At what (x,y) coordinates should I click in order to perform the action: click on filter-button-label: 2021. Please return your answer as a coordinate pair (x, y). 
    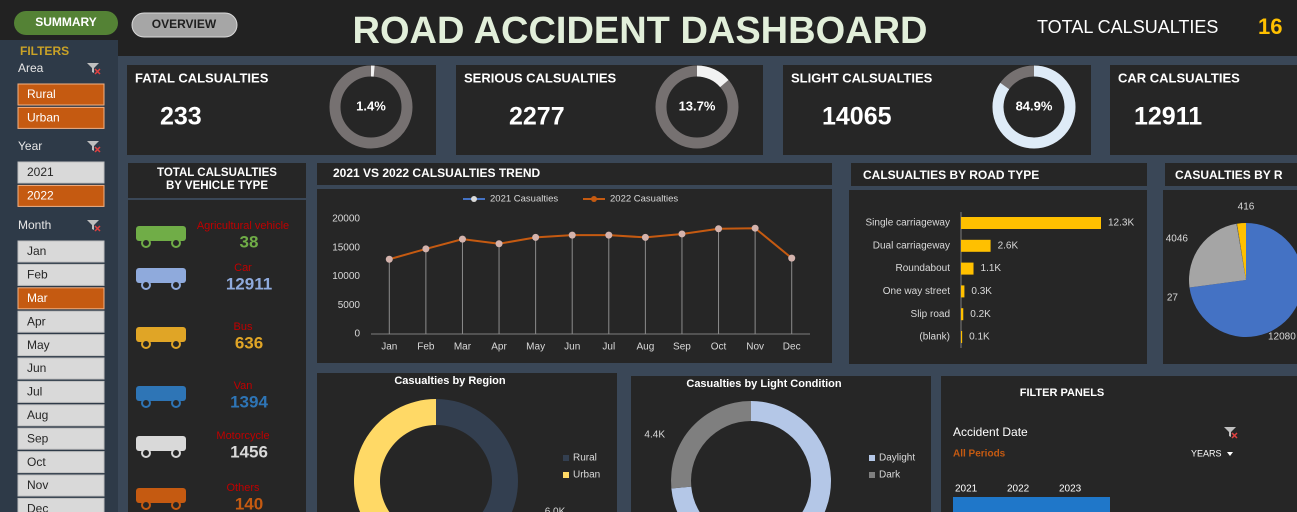
    Looking at the image, I should click on (40, 172).